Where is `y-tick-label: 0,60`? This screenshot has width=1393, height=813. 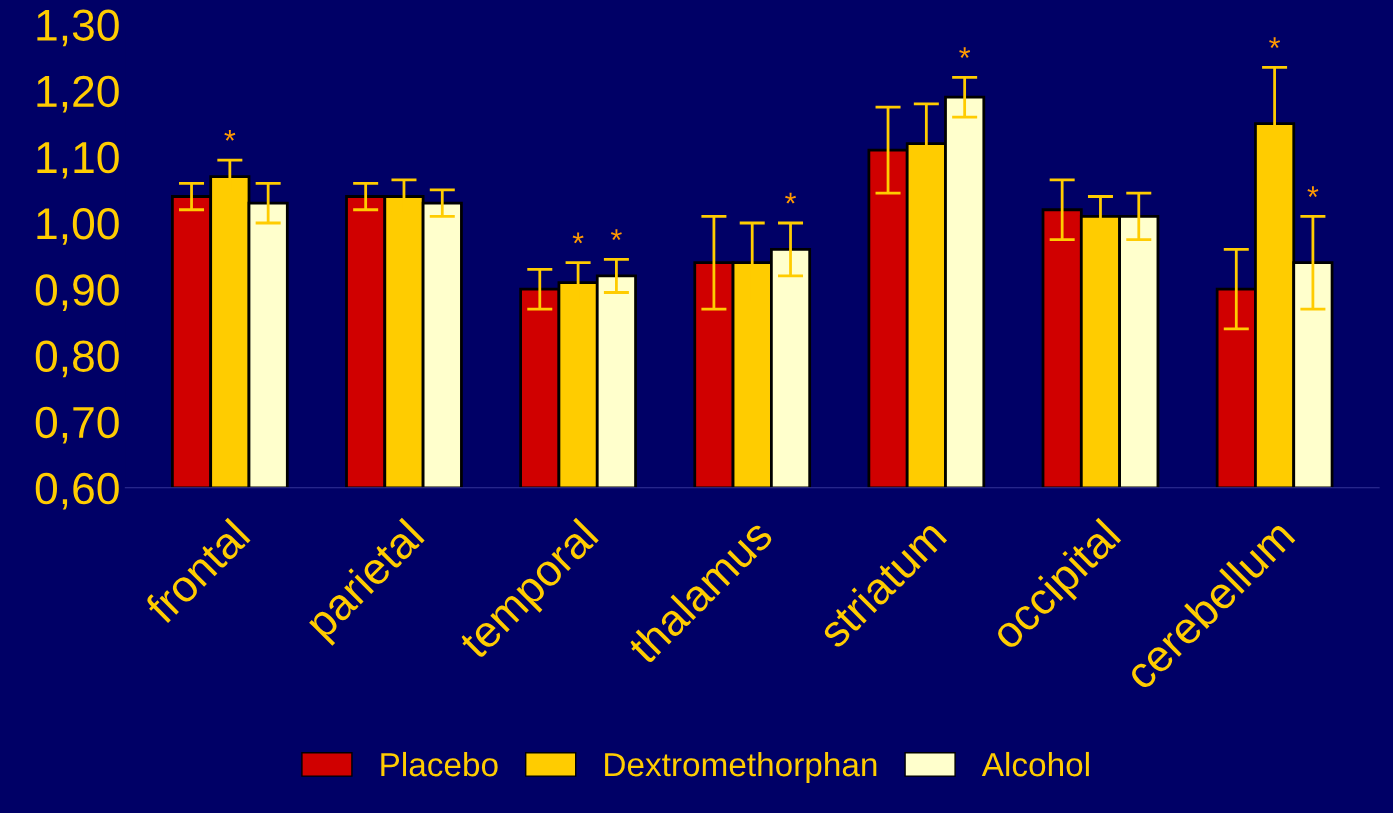
y-tick-label: 0,60 is located at coordinates (77, 491).